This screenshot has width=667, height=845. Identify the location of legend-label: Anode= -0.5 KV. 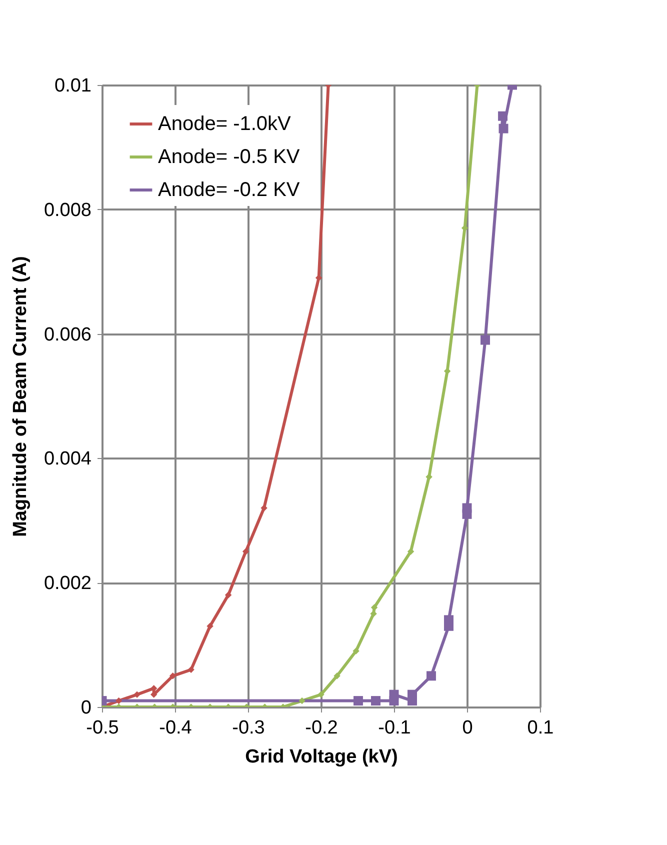
(229, 157).